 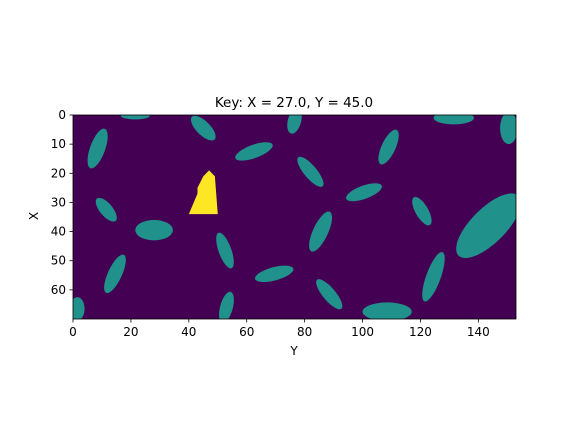 I want to click on y-tick-label: 30, so click(x=58, y=202).